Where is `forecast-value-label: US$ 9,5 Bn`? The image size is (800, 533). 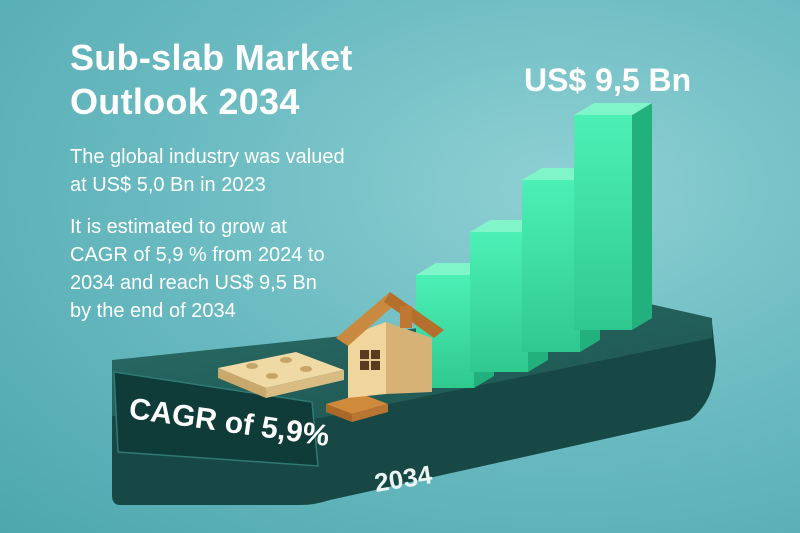 forecast-value-label: US$ 9,5 Bn is located at coordinates (608, 80).